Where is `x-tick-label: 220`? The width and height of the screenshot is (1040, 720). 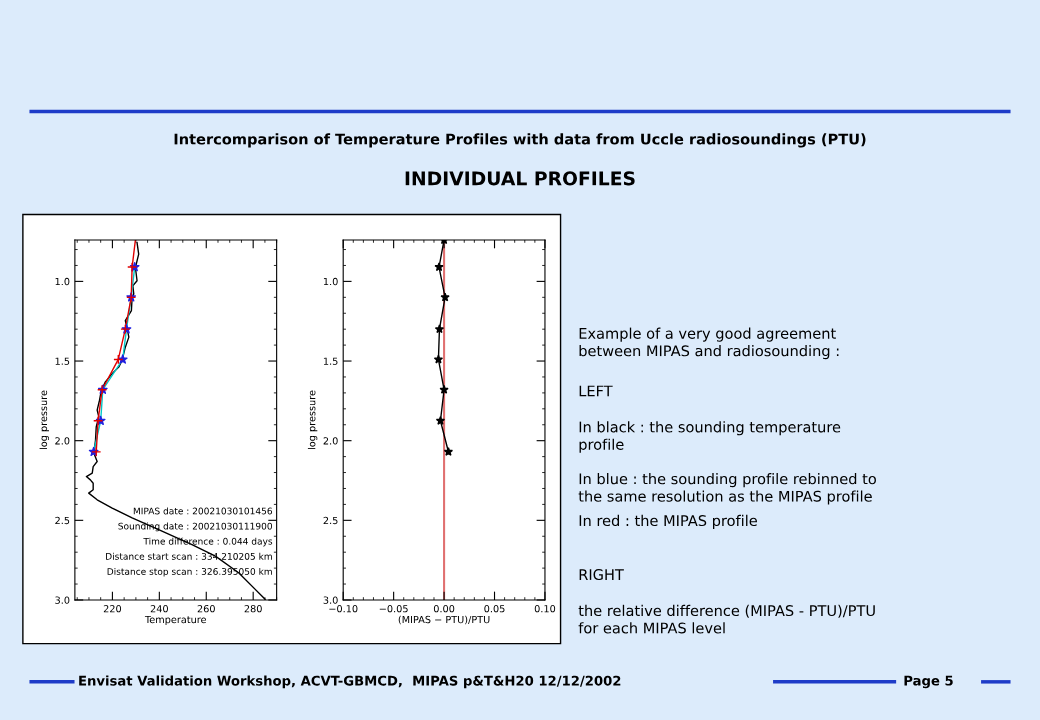 x-tick-label: 220 is located at coordinates (112, 609).